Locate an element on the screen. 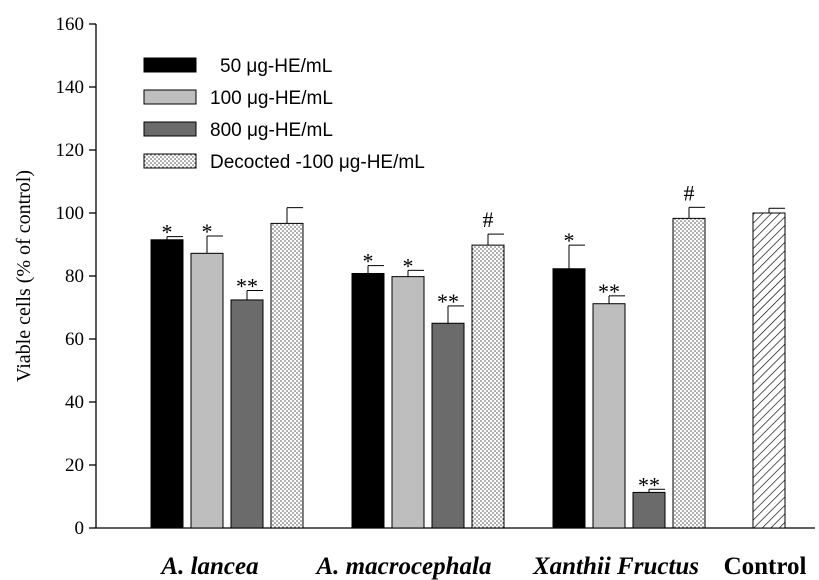  x-category-label: Control is located at coordinates (765, 566).